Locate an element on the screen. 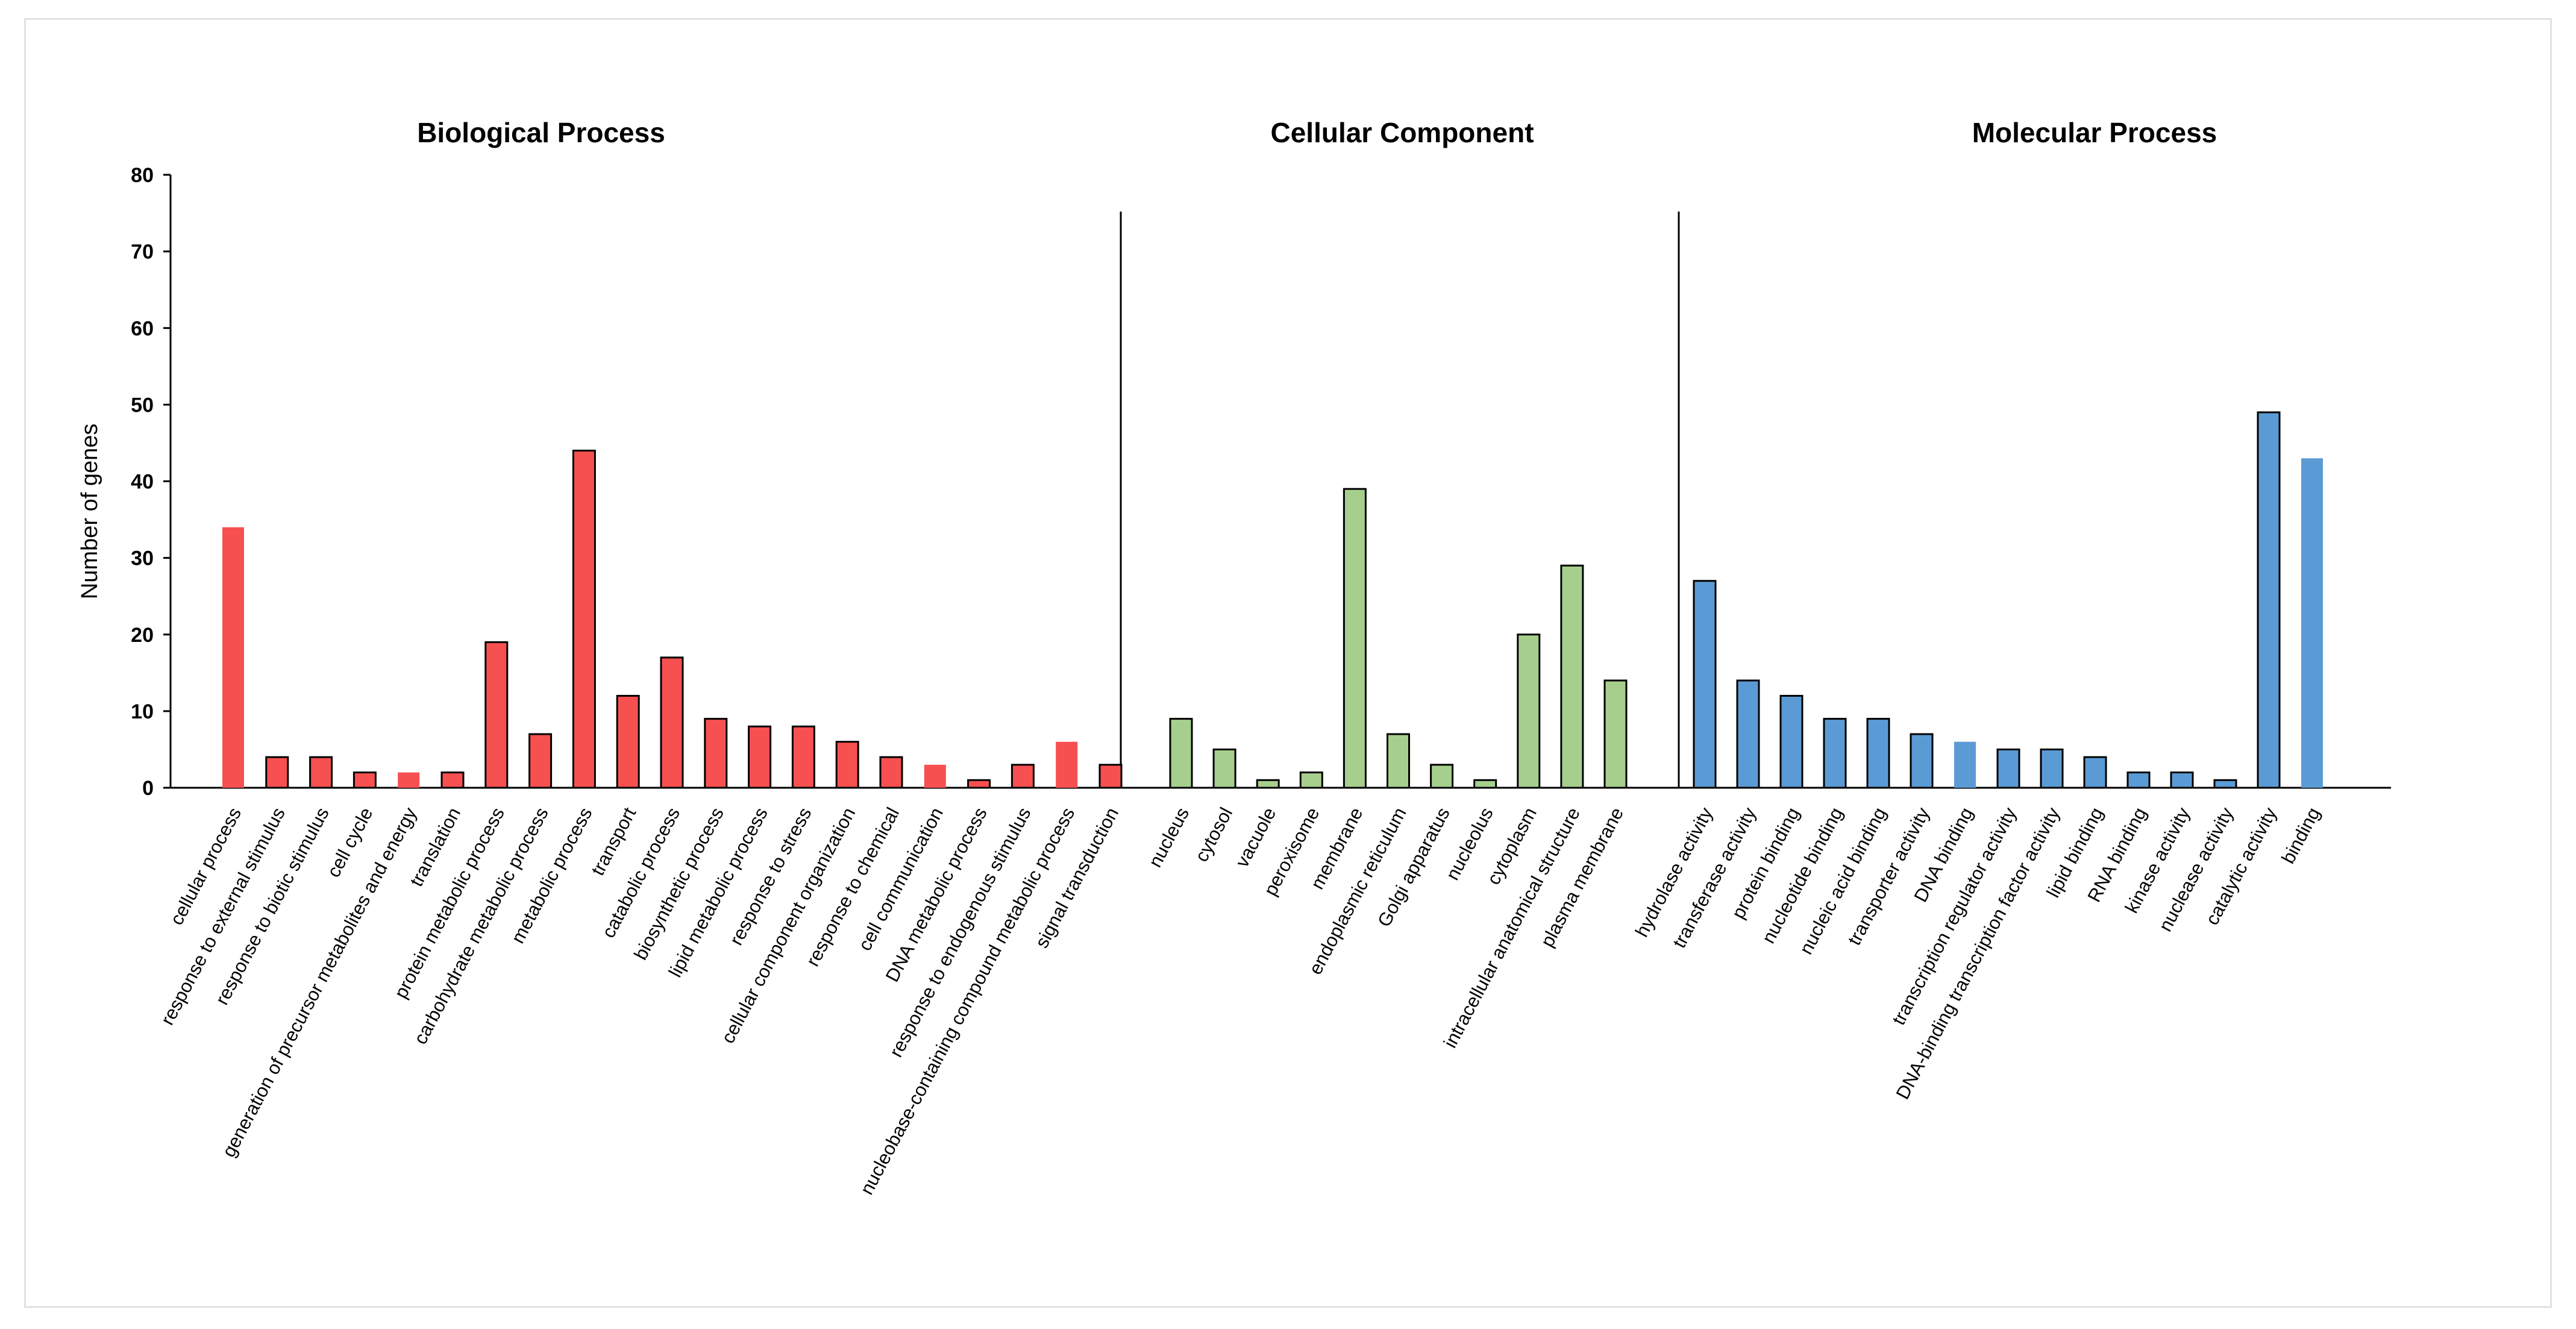  category-label: metabolic process is located at coordinates (551, 876).